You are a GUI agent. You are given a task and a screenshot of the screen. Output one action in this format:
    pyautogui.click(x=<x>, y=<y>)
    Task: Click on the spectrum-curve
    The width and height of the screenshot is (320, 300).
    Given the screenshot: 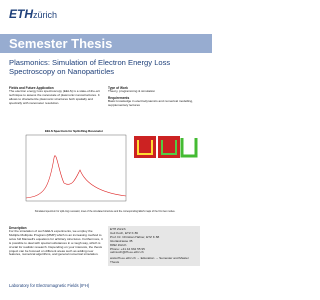 What is the action you would take?
    pyautogui.click(x=76, y=177)
    